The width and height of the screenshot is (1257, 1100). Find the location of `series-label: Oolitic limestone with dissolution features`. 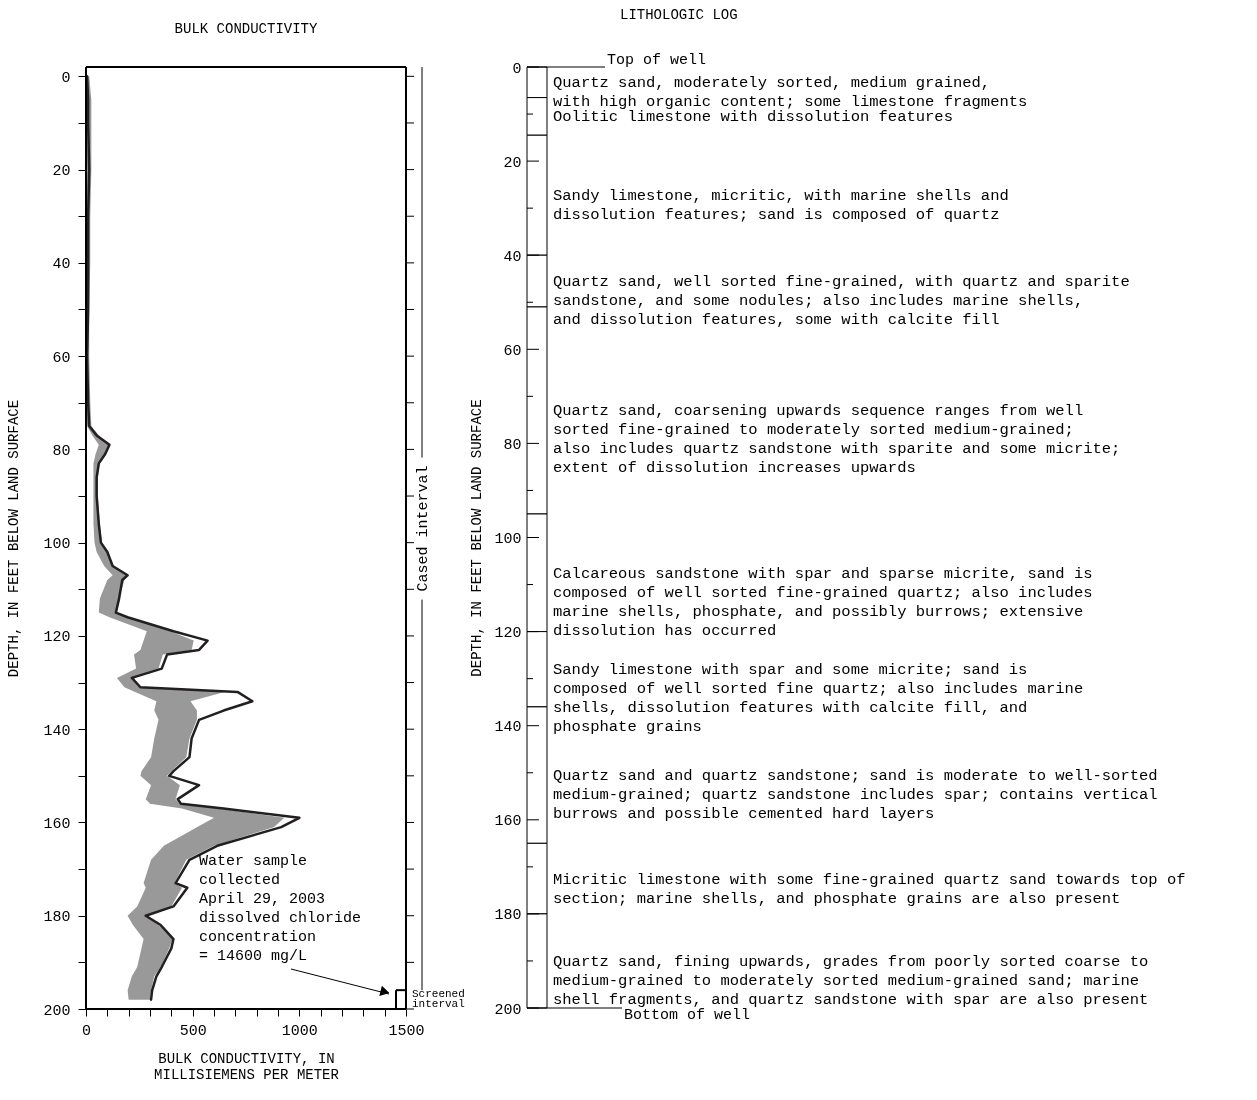

series-label: Oolitic limestone with dissolution features is located at coordinates (753, 117).